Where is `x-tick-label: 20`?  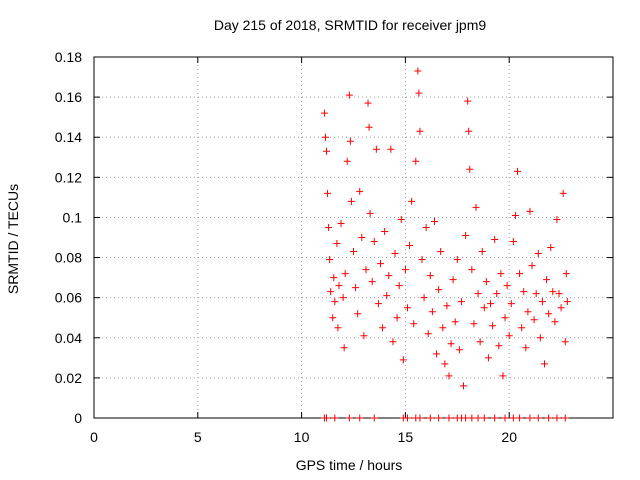
x-tick-label: 20 is located at coordinates (509, 437).